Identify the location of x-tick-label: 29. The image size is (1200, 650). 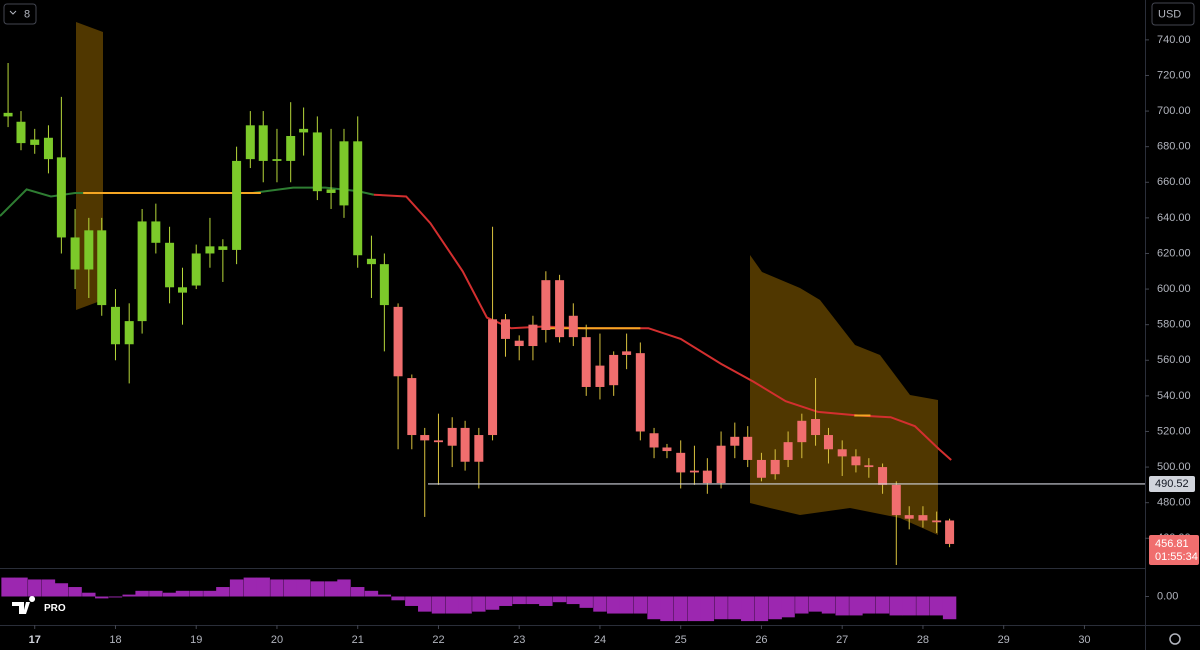
(1004, 640).